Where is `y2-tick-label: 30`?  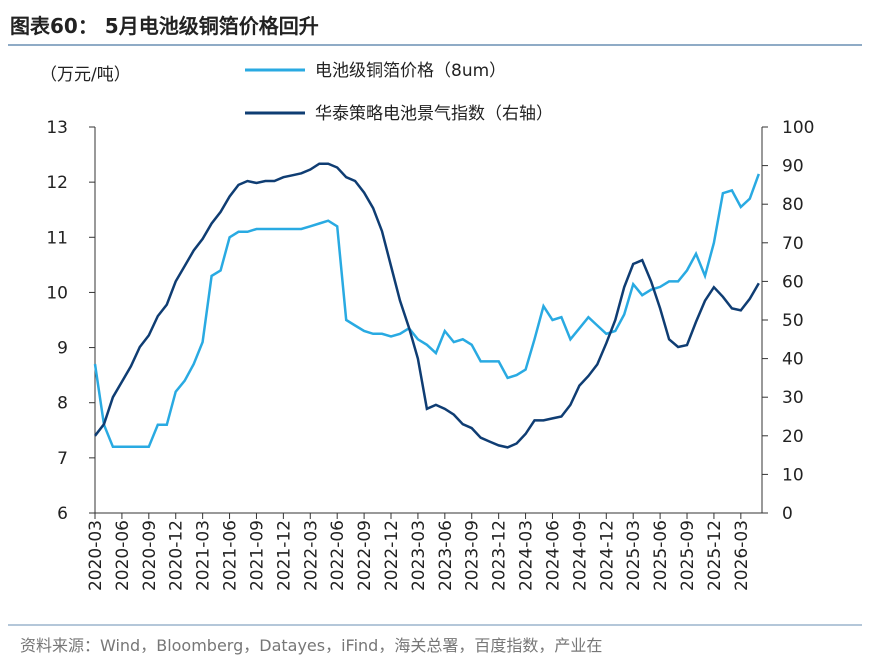
y2-tick-label: 30 is located at coordinates (793, 398).